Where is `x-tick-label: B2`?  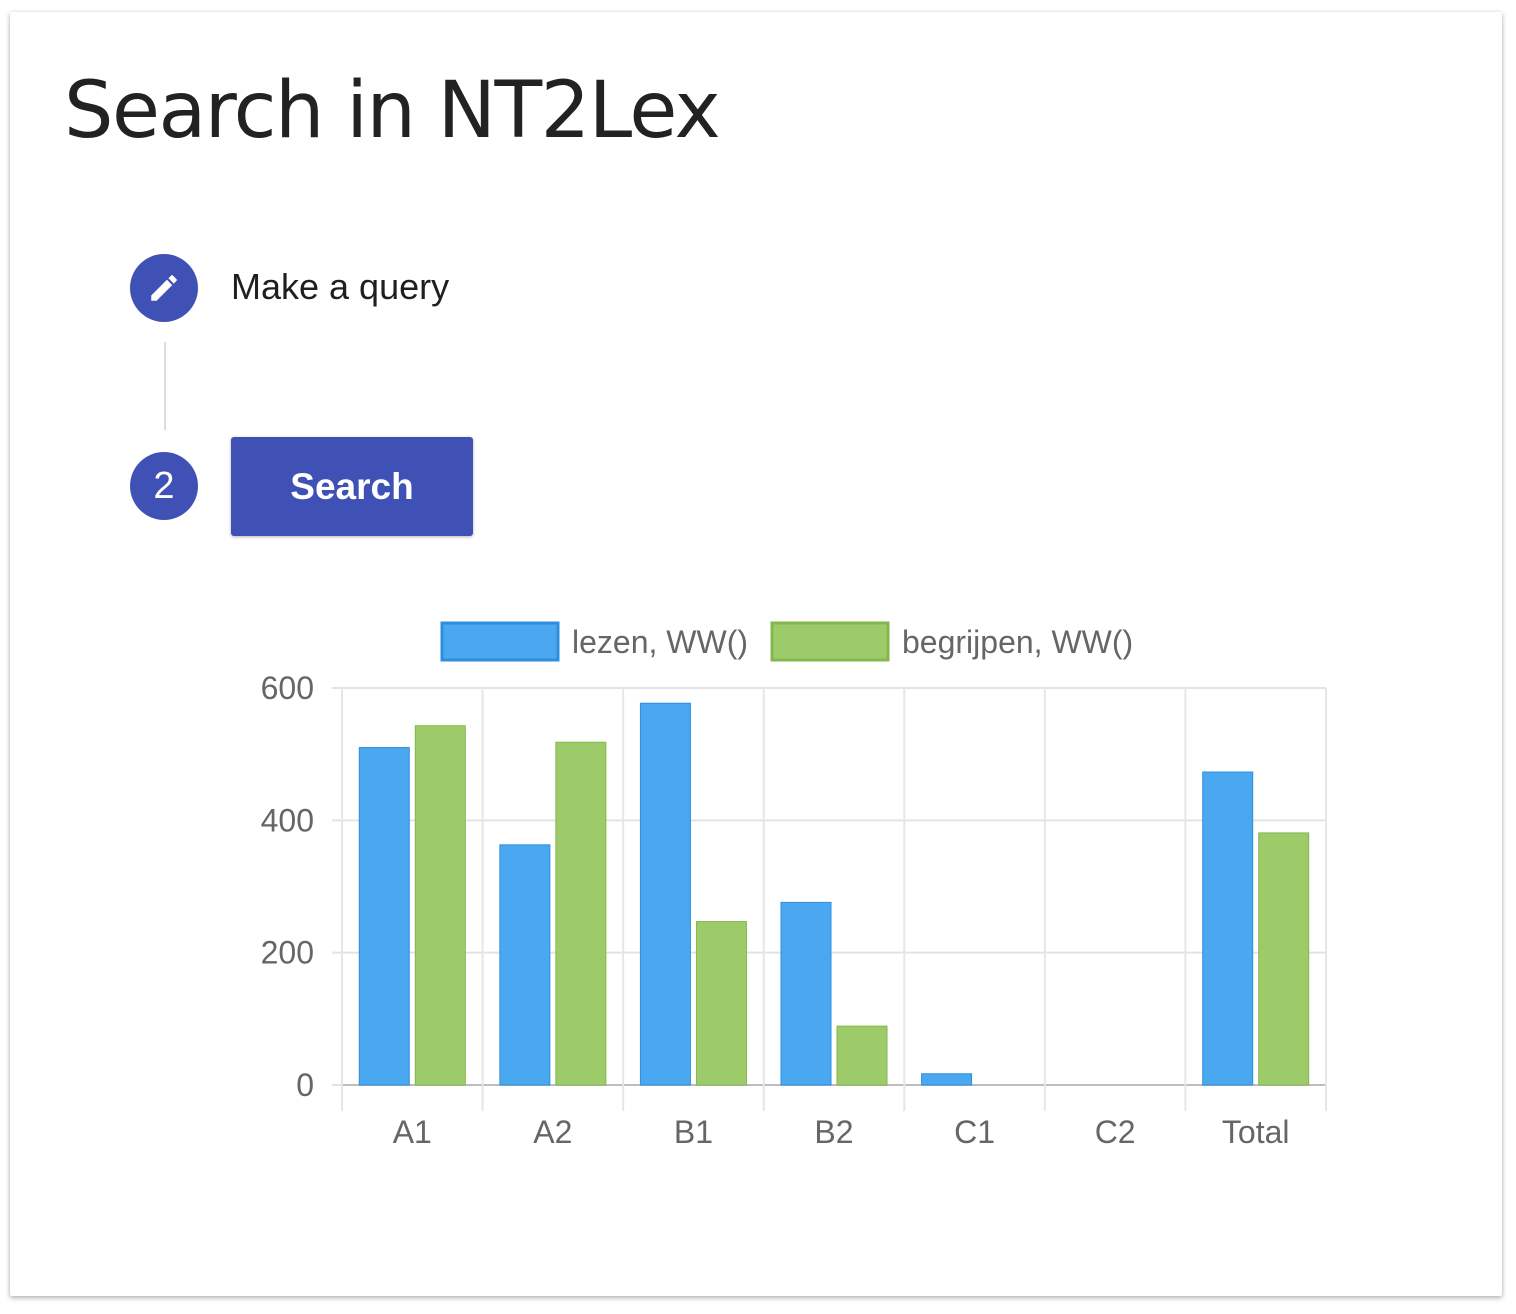 x-tick-label: B2 is located at coordinates (833, 1132).